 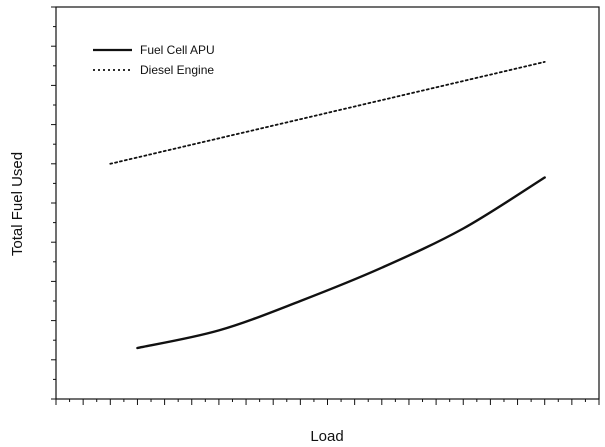 I want to click on legend-label-diesel-engine: Diesel Engine, so click(x=177, y=70).